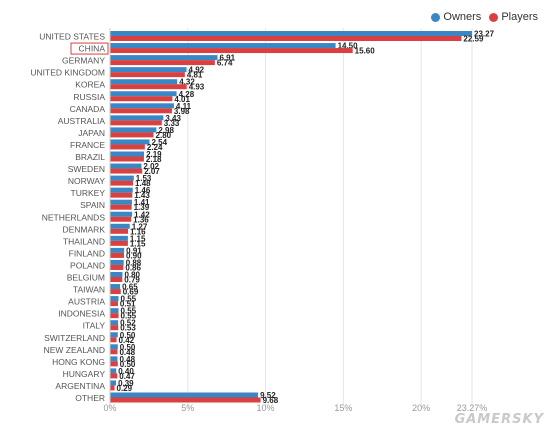  I want to click on data-label-owners: 1.27, so click(140, 226).